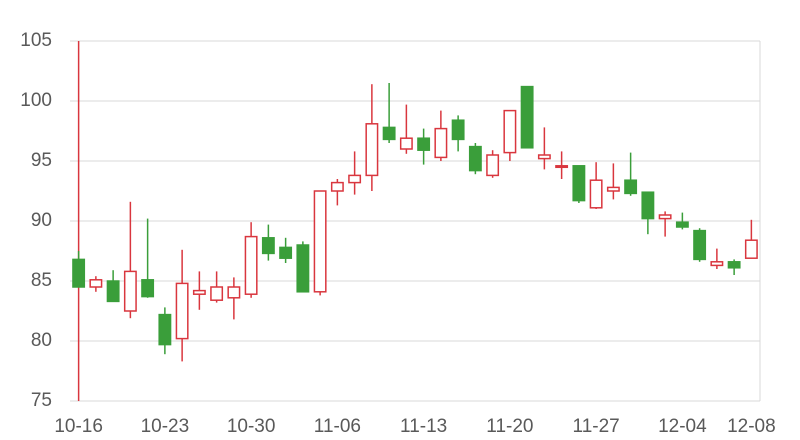  What do you see at coordinates (41, 160) in the screenshot?
I see `y-tick-label: 95` at bounding box center [41, 160].